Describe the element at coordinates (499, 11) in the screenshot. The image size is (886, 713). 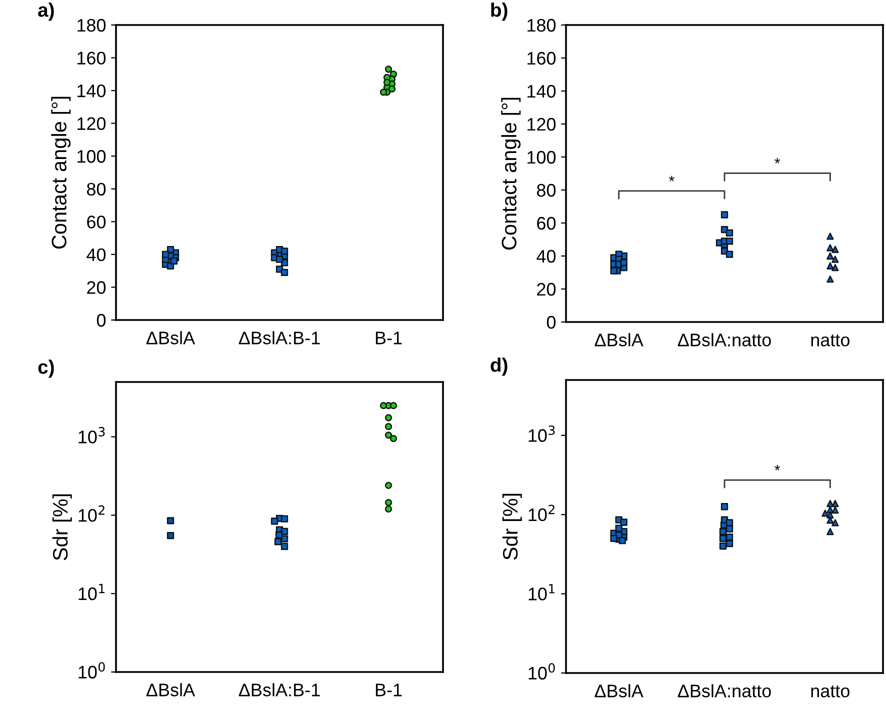
I see `chart-title: b)` at that location.